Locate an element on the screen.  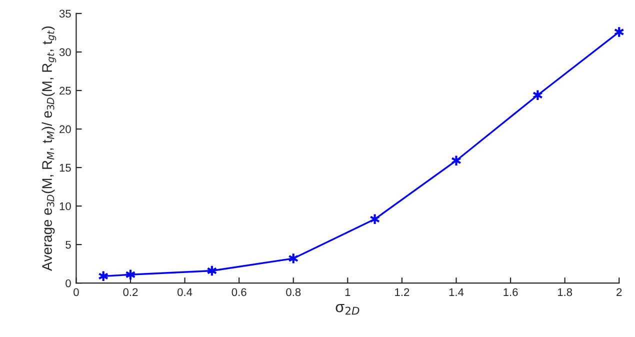
x-tick-label: 0.6 is located at coordinates (239, 292).